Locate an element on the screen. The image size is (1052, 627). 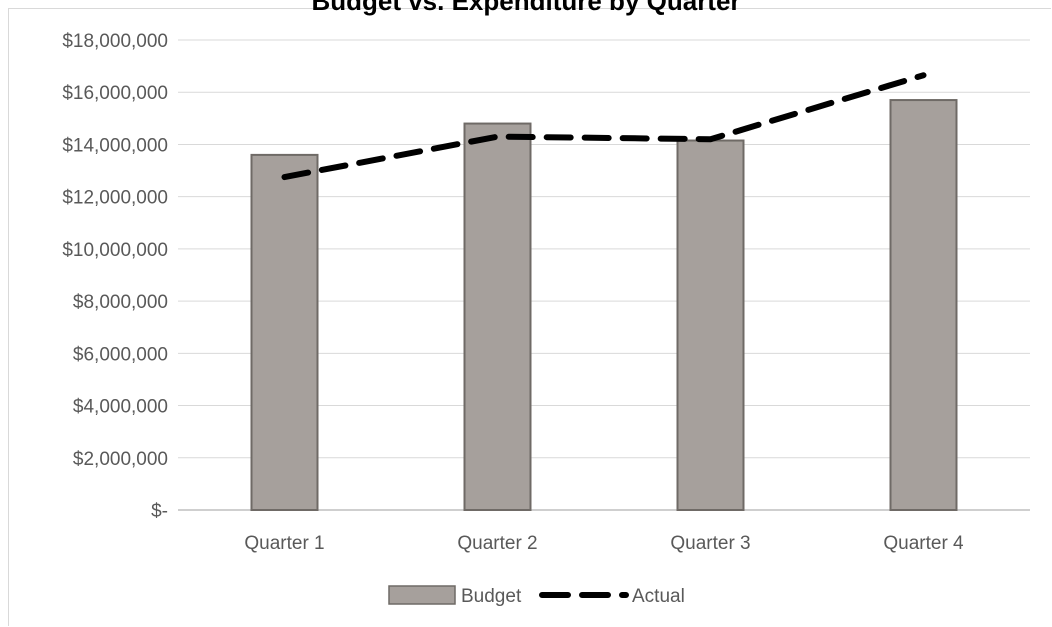
x-tick-label: Quarter 1 is located at coordinates (284, 543).